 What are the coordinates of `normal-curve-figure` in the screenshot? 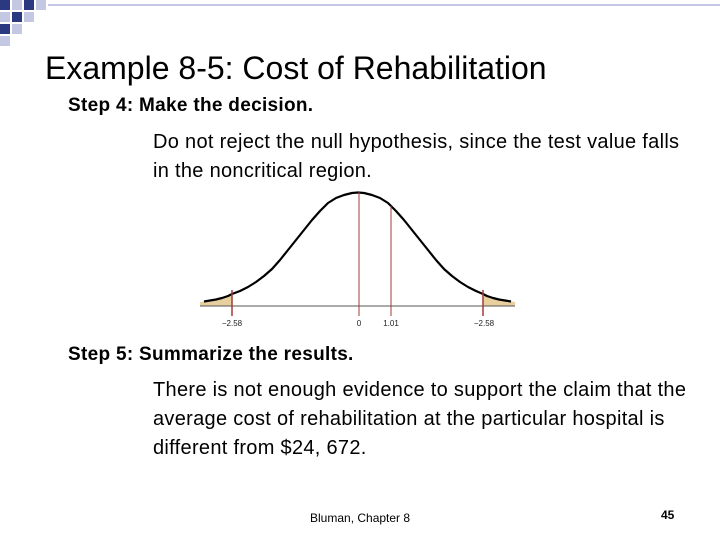 It's located at (357, 253).